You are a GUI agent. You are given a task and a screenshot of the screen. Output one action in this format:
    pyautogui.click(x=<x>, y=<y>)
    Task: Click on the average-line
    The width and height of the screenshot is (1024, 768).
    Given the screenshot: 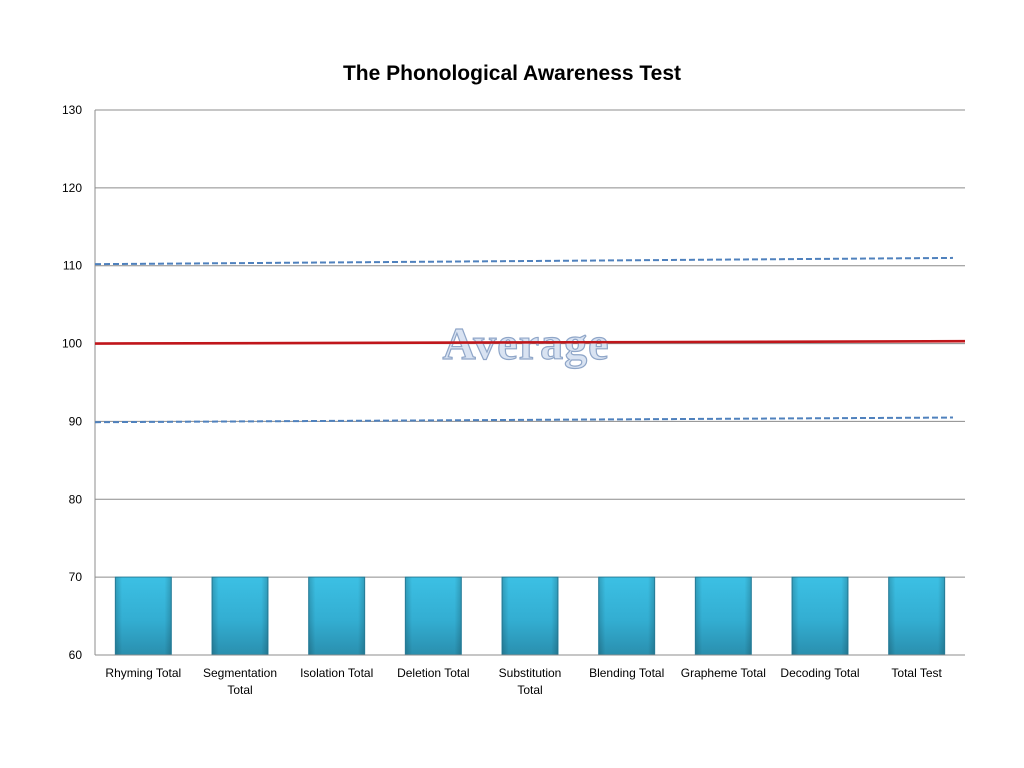 What is the action you would take?
    pyautogui.click(x=530, y=342)
    